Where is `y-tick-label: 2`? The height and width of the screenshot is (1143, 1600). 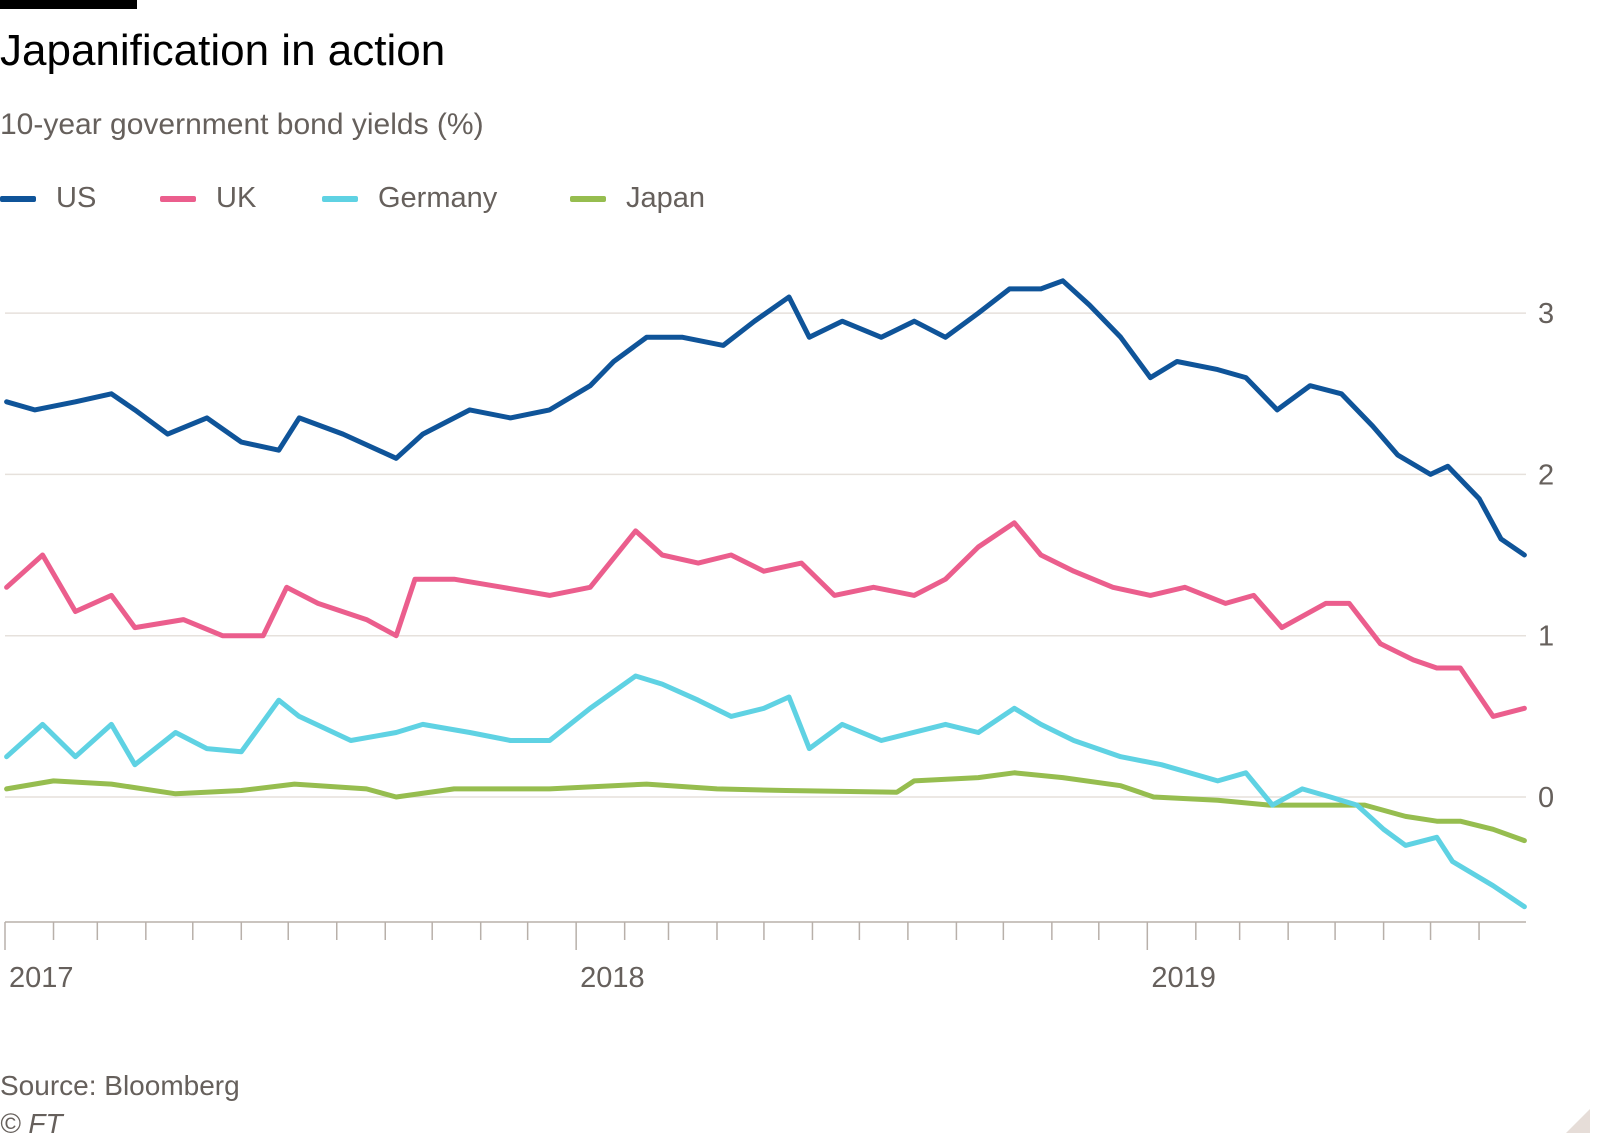
y-tick-label: 2 is located at coordinates (1546, 475).